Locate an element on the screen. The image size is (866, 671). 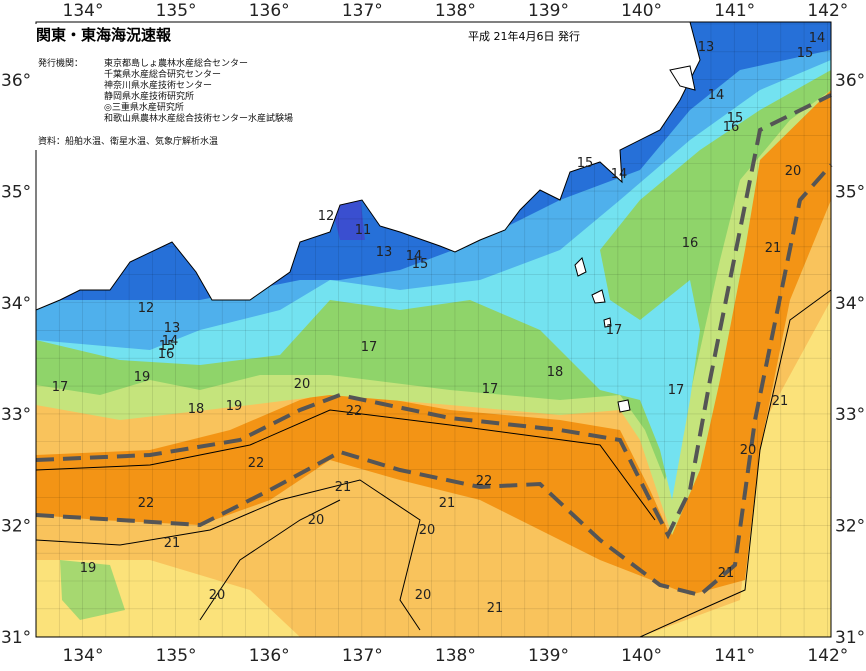
publisher: 和歌山県農林水産総合技術センター水産試験場 is located at coordinates (198, 118).